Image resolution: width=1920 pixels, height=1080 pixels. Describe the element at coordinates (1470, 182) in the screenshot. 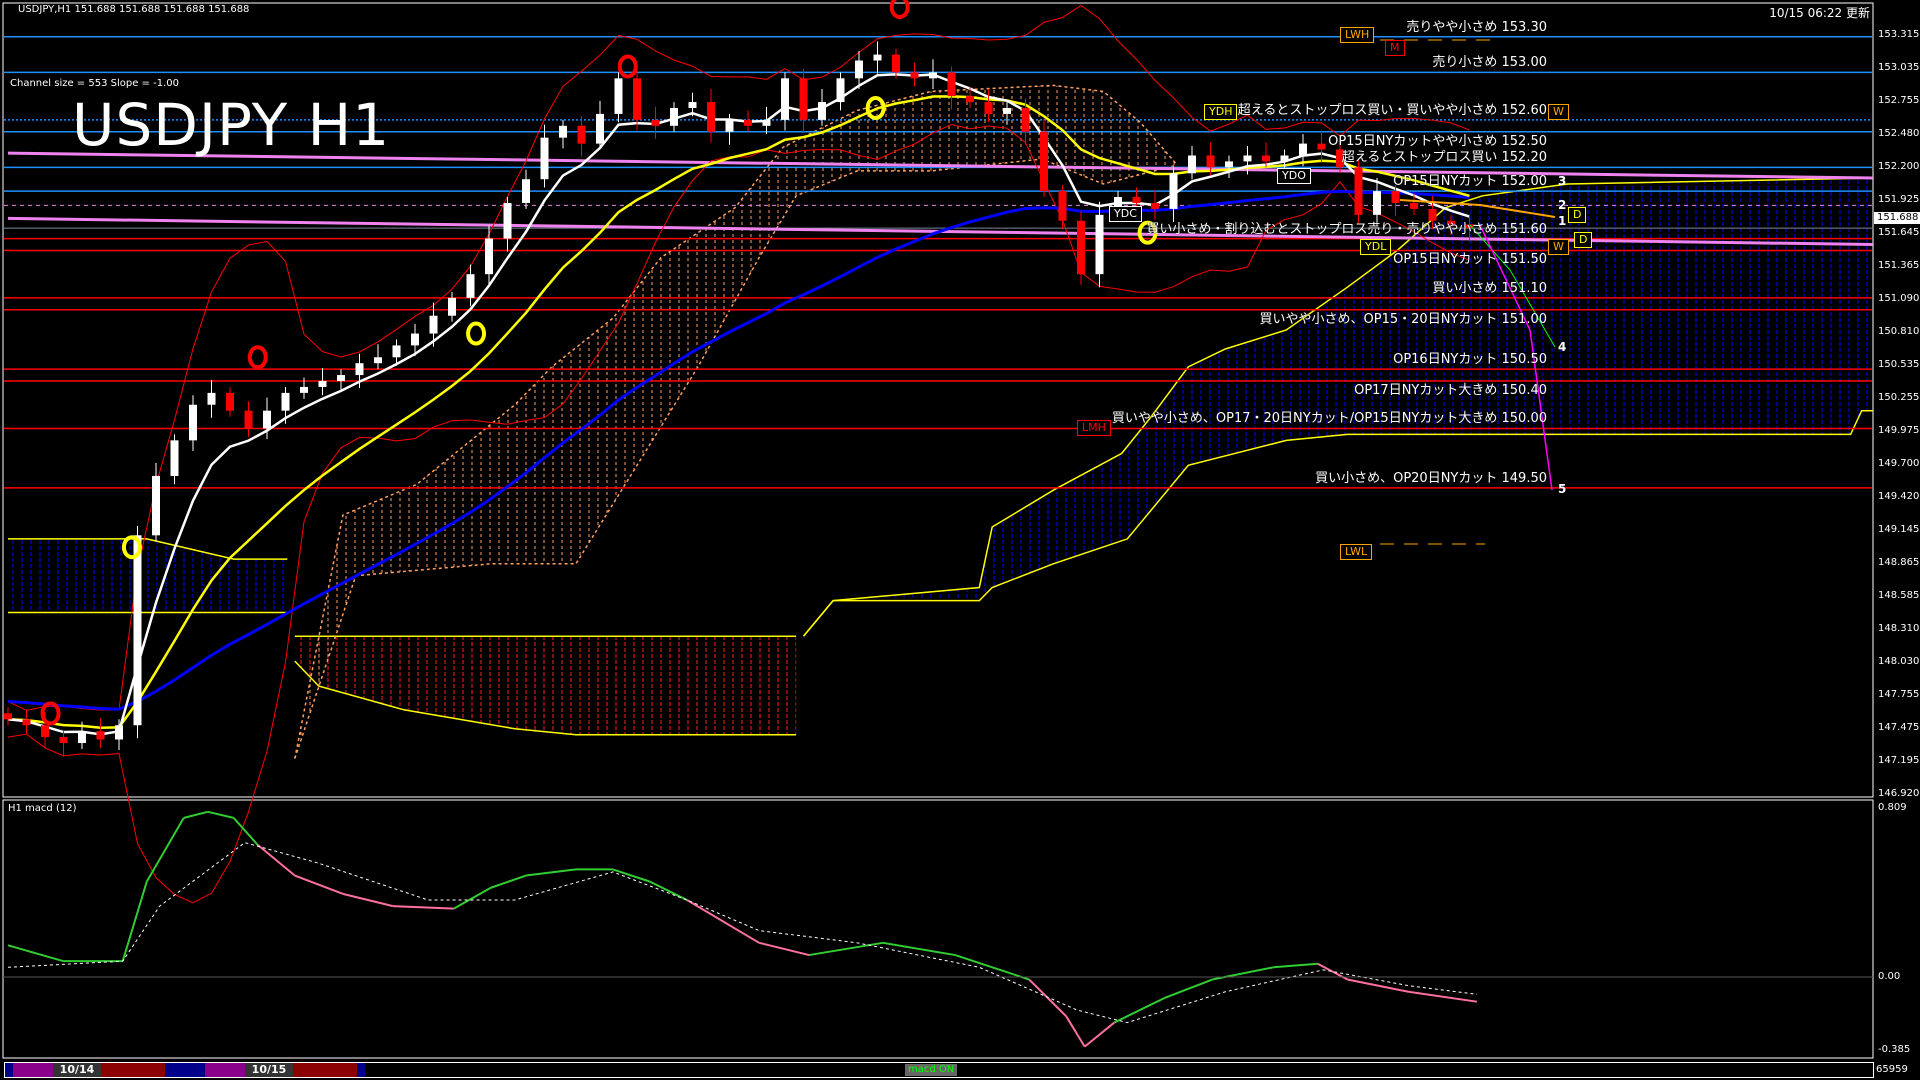

I see `level-label: OP15日NYカット 152.00` at that location.